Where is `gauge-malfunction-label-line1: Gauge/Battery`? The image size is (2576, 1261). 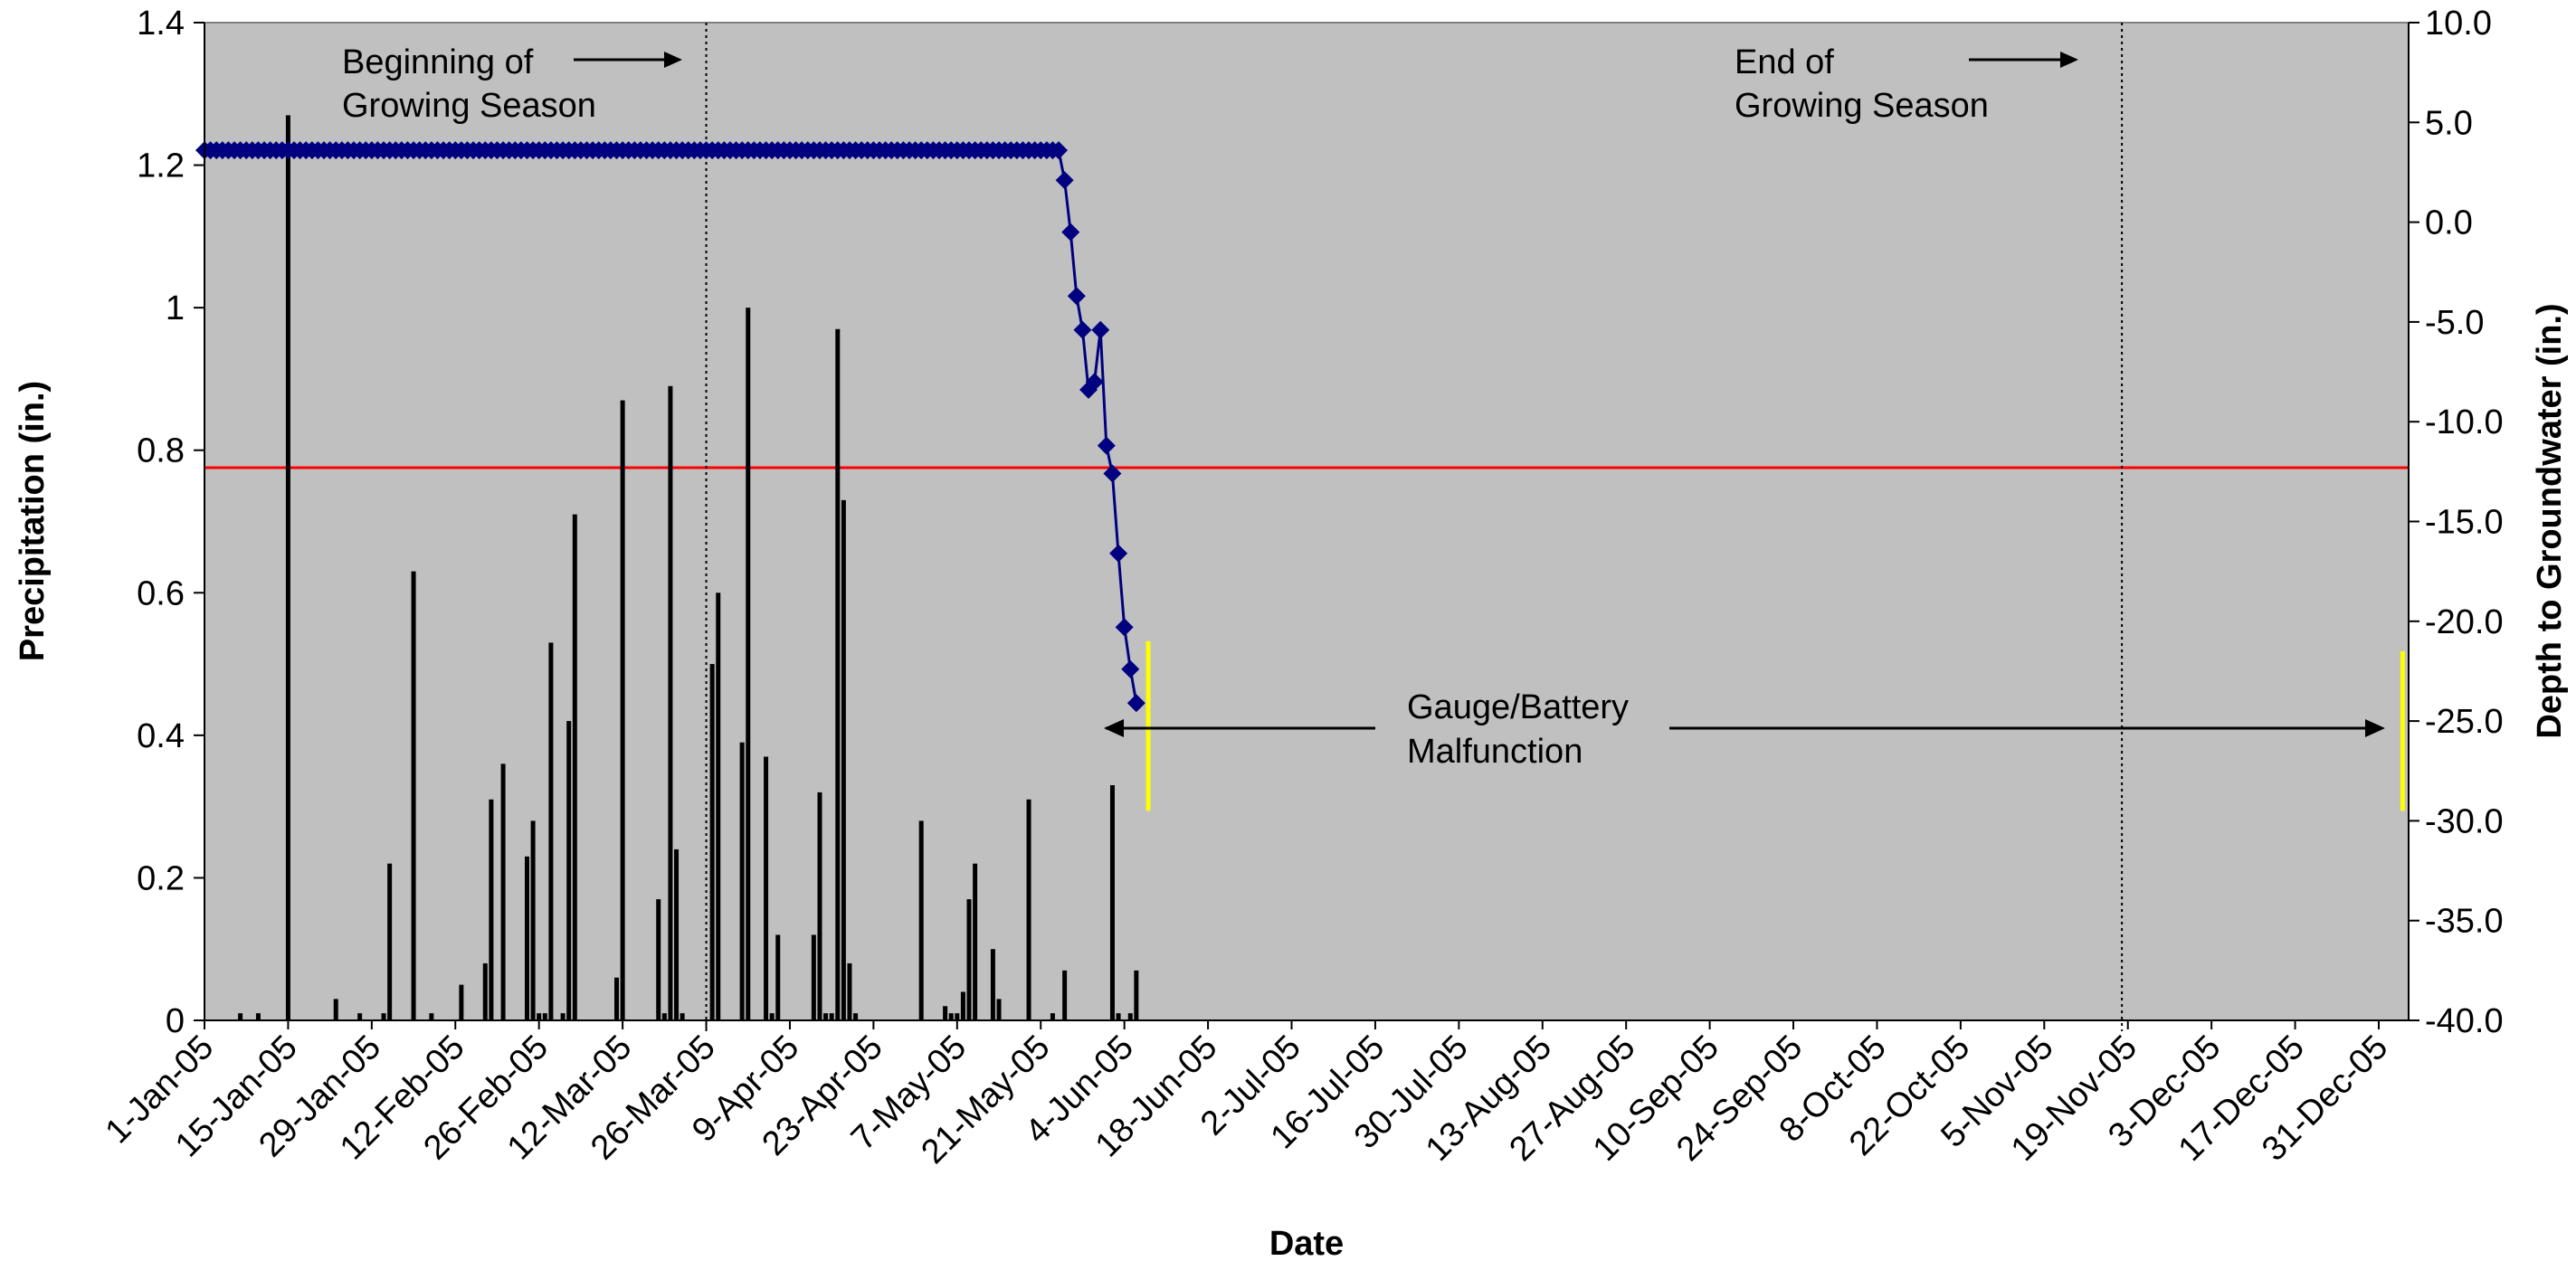 gauge-malfunction-label-line1: Gauge/Battery is located at coordinates (1518, 707).